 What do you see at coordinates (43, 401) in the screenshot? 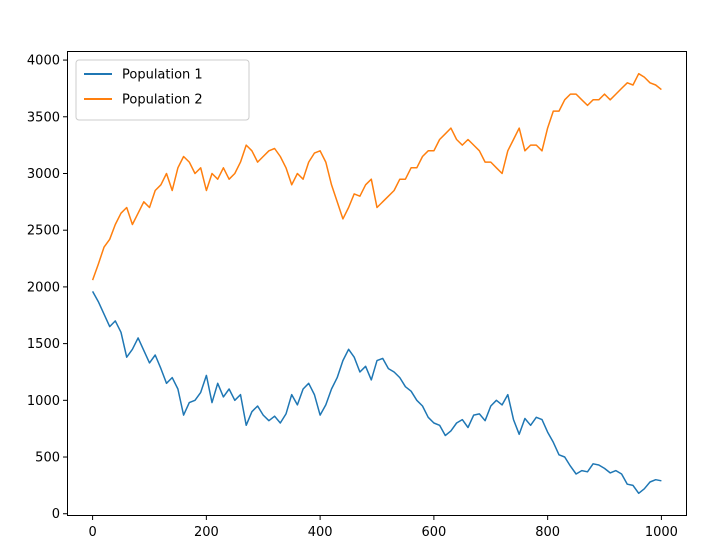
I see `y-tick-label: 1000` at bounding box center [43, 401].